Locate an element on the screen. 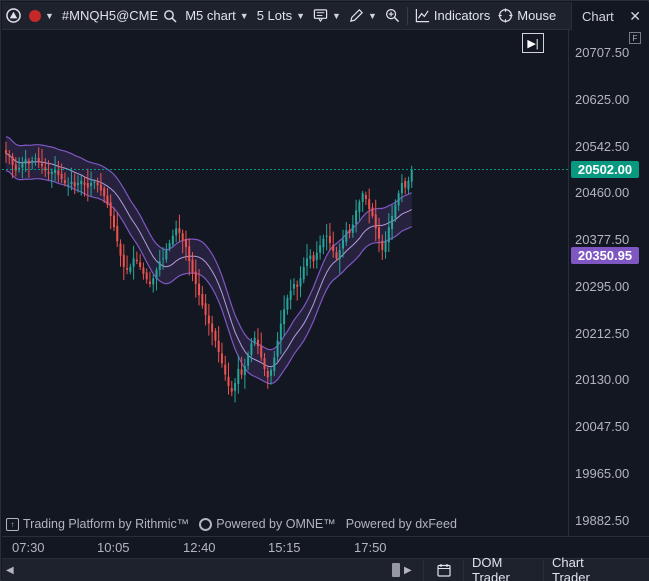 This screenshot has height=581, width=649. price-axis-label: 20377.50 is located at coordinates (602, 239).